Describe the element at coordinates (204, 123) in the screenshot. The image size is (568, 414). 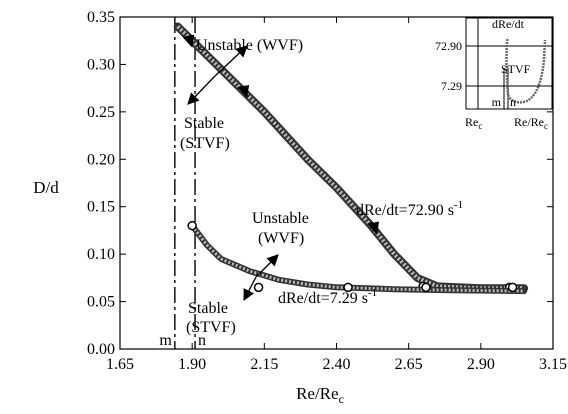
I see `upper-stable-label-1: Stable` at that location.